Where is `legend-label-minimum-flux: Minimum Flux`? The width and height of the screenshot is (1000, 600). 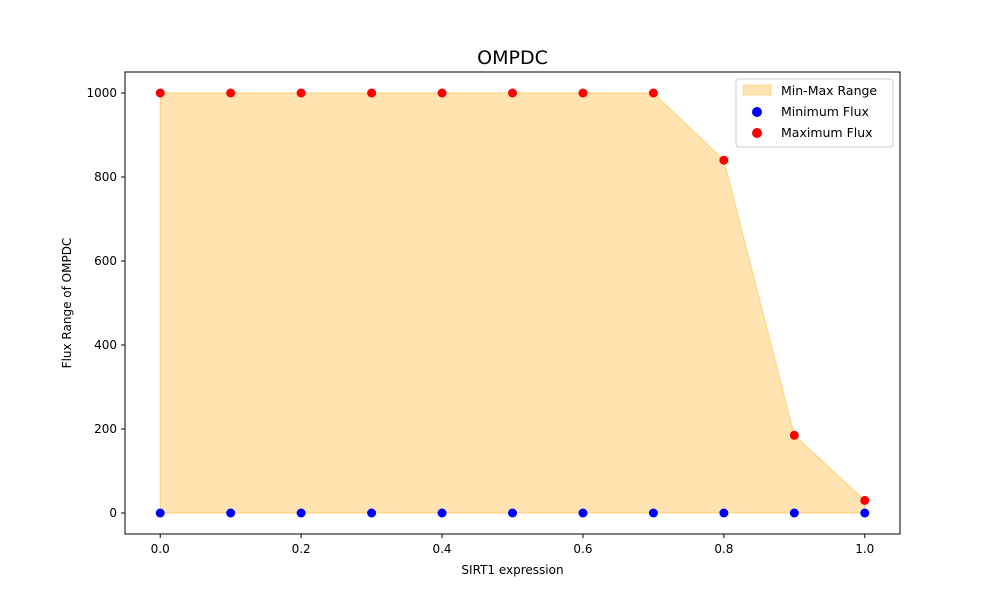
legend-label-minimum-flux: Minimum Flux is located at coordinates (825, 111).